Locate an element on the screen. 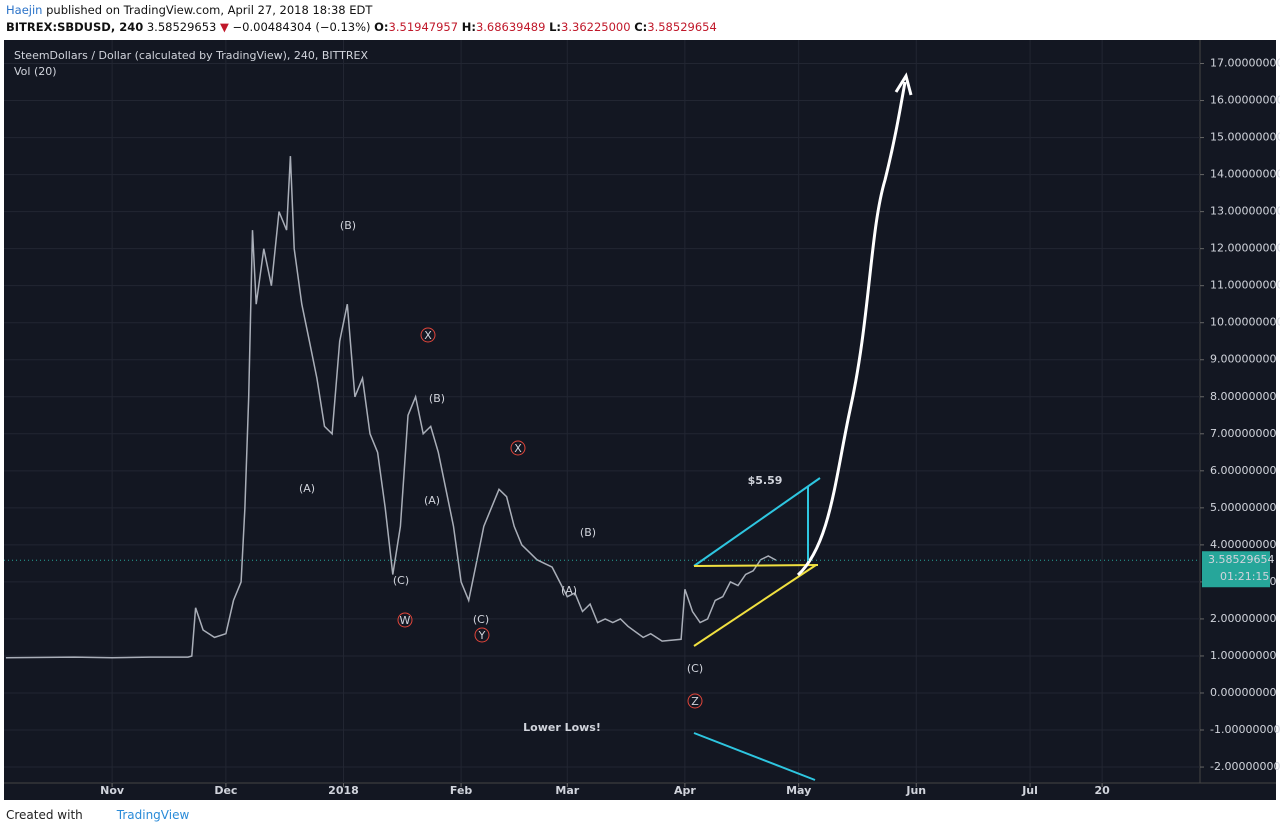 The image size is (1280, 833). y-tick-label: 17.00000000 is located at coordinates (1245, 63).